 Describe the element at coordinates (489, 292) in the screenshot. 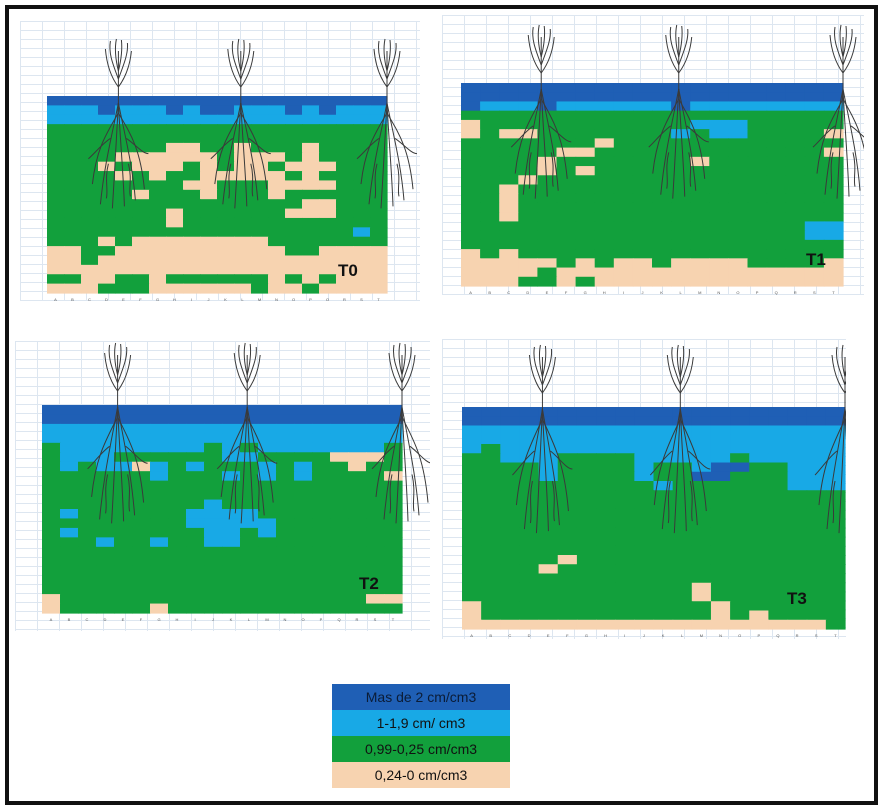

I see `column-tick-label: B` at that location.